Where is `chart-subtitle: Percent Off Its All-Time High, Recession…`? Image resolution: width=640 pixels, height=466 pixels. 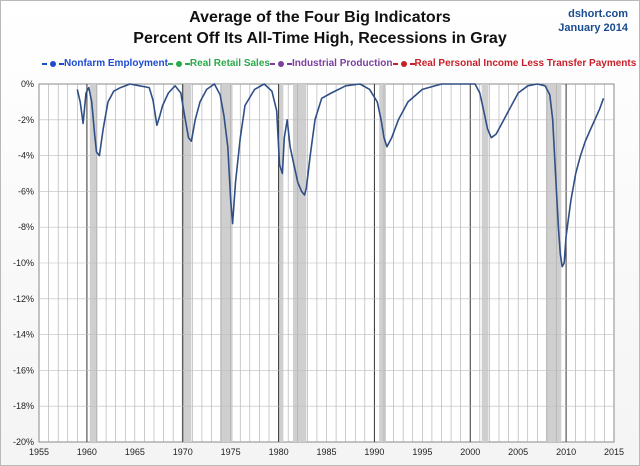 chart-subtitle: Percent Off Its All-Time High, Recession… is located at coordinates (320, 38).